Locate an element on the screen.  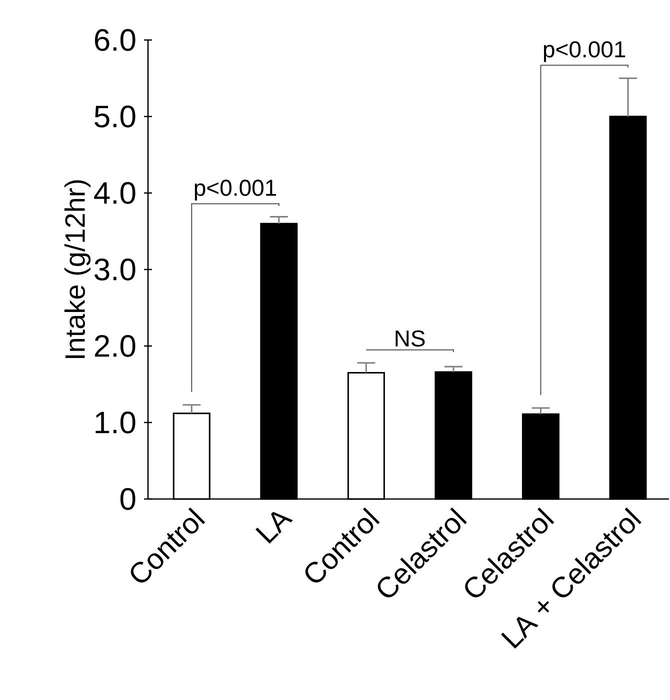
y-tick-label: 5.0 is located at coordinates (115, 117).